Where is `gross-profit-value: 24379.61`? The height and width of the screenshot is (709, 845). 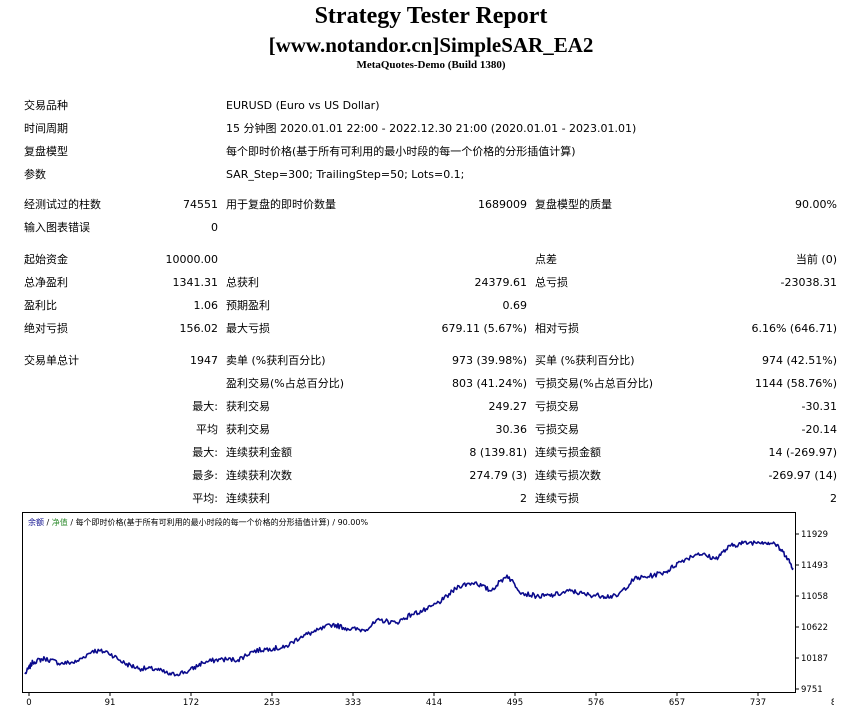 gross-profit-value: 24379.61 is located at coordinates (501, 282).